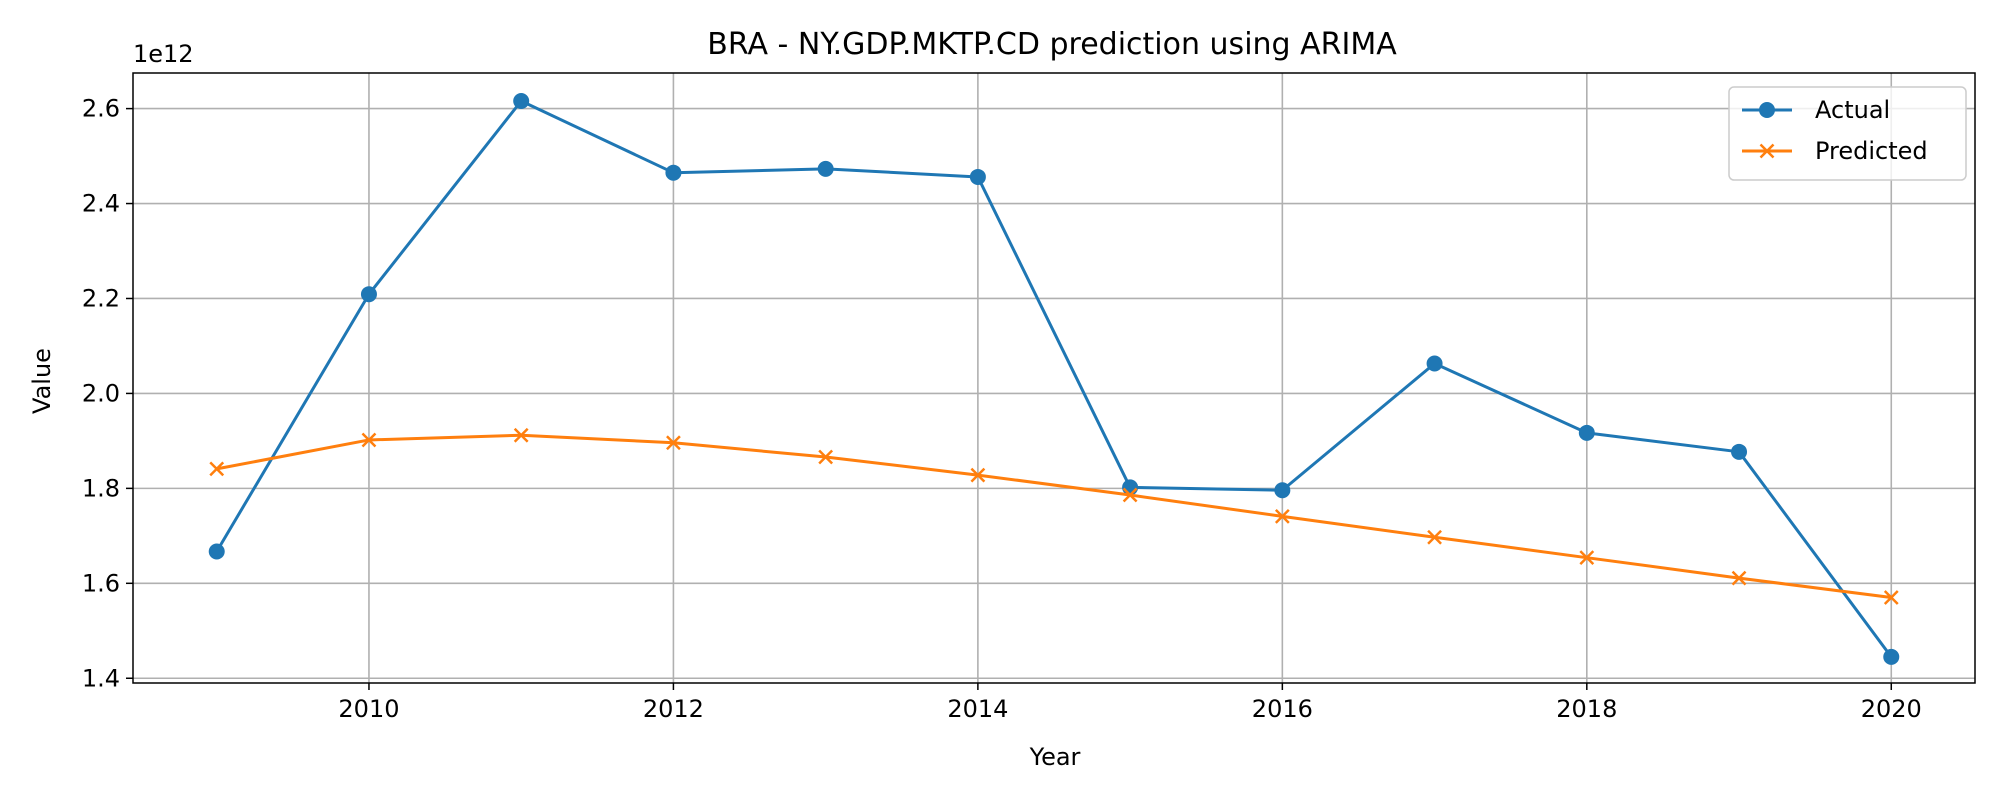 This screenshot has height=800, width=2000. I want to click on legend-item-predicted: Predicted, so click(1835, 151).